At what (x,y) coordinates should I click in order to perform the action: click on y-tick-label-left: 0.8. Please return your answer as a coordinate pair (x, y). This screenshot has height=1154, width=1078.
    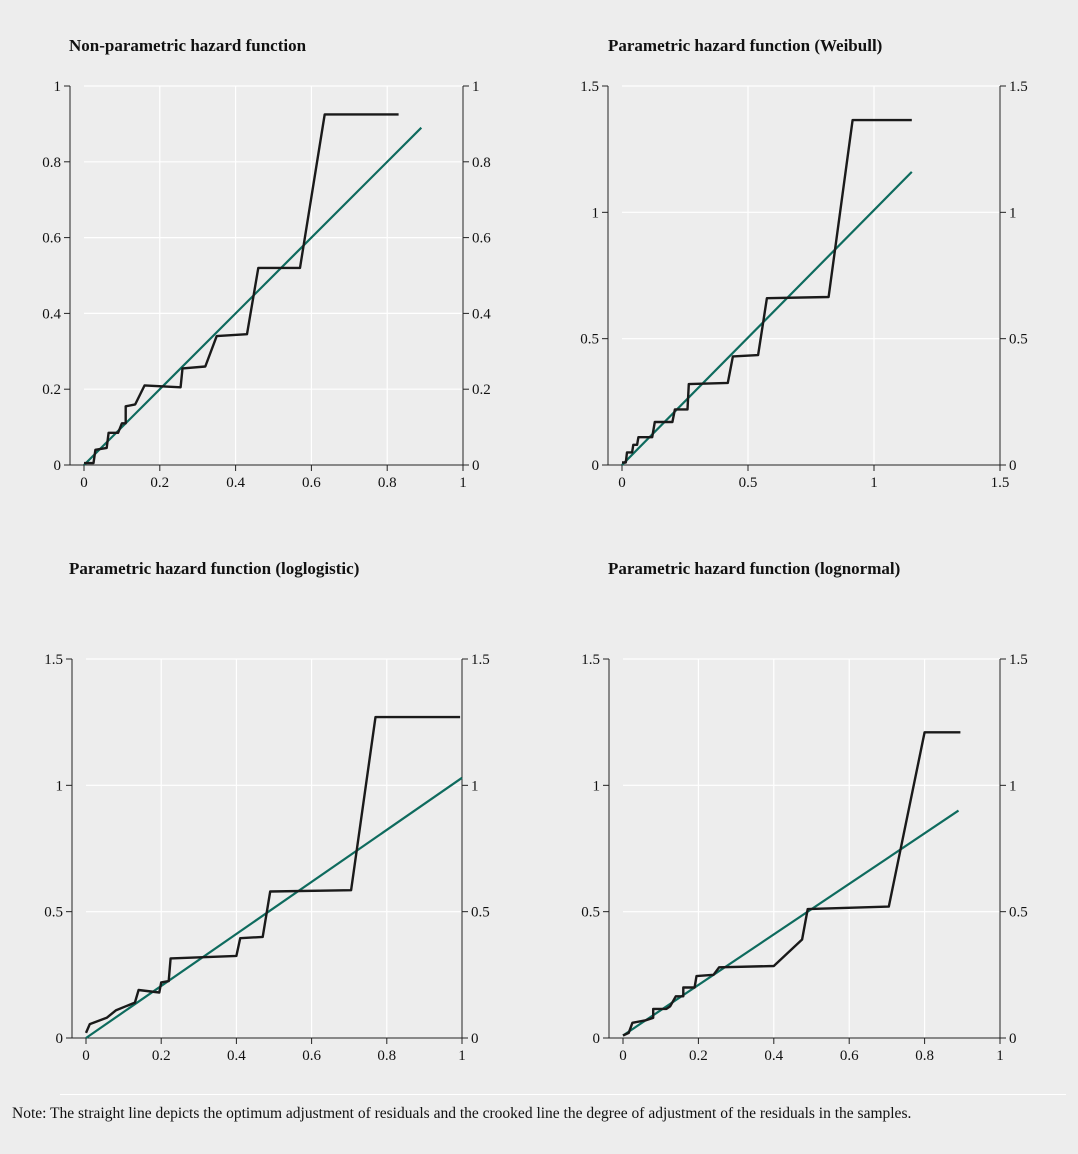
    Looking at the image, I should click on (51, 163).